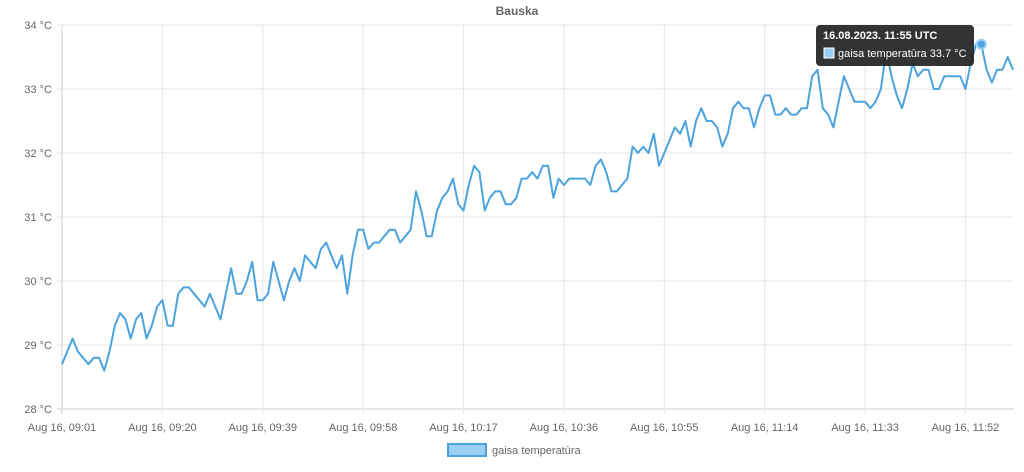 The image size is (1024, 472). Describe the element at coordinates (664, 428) in the screenshot. I see `x-tick-label: Aug 16, 10:55` at that location.